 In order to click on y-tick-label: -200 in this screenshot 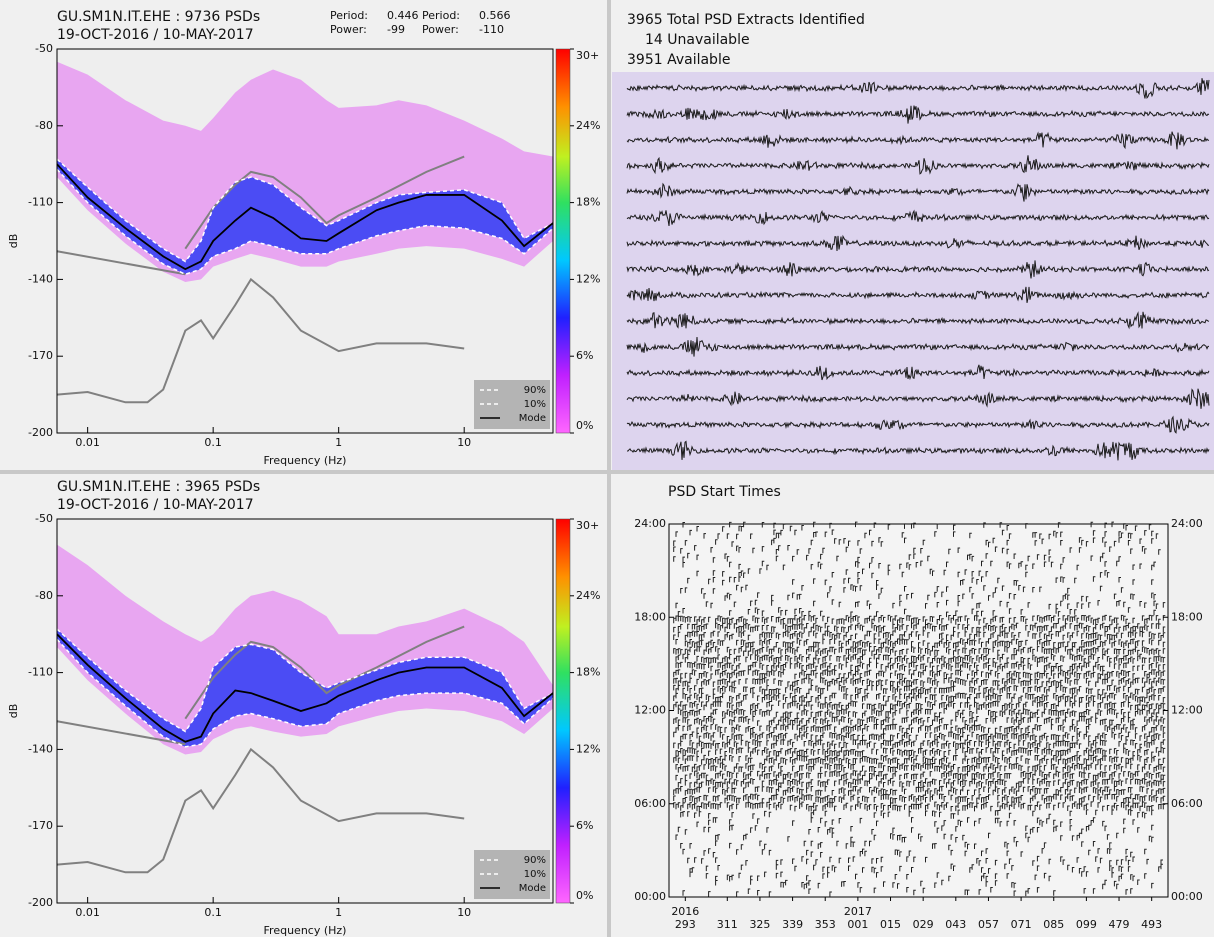, I will do `click(40, 902)`.